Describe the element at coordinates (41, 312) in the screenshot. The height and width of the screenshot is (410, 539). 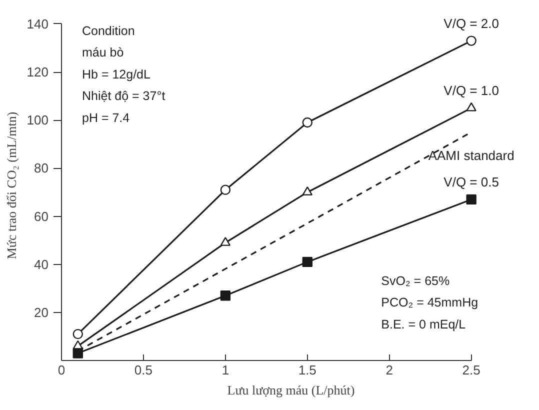
I see `y-tick-label: 20` at that location.